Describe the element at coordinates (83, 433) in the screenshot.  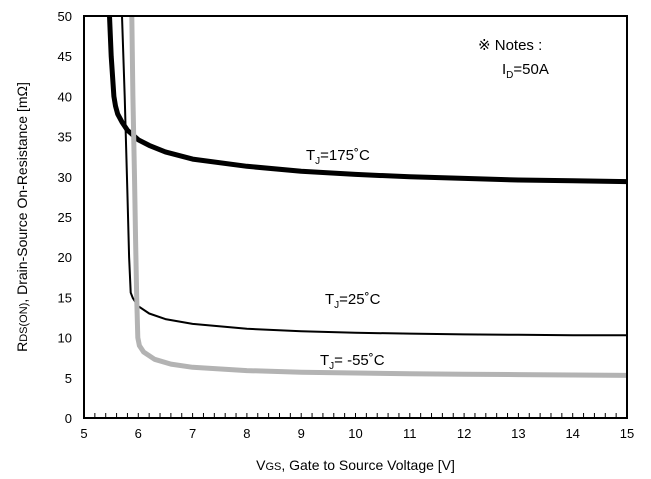
I see `x-tick-label: 5` at that location.